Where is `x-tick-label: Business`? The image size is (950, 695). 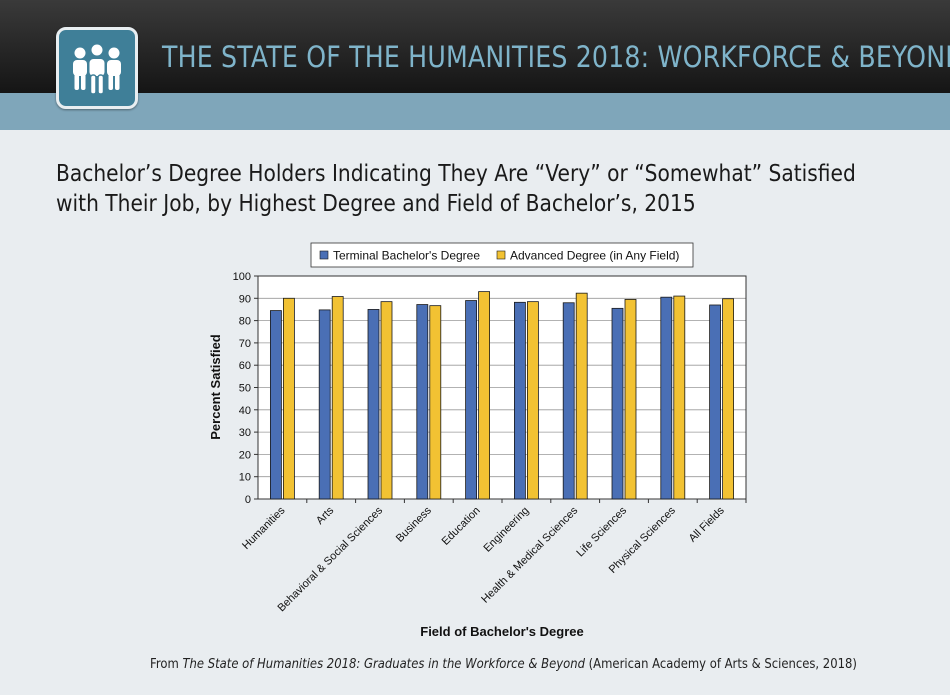
x-tick-label: Business is located at coordinates (414, 524).